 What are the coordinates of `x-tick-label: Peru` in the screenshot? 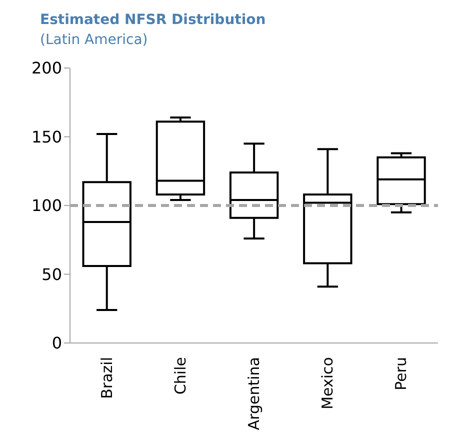 It's located at (401, 373).